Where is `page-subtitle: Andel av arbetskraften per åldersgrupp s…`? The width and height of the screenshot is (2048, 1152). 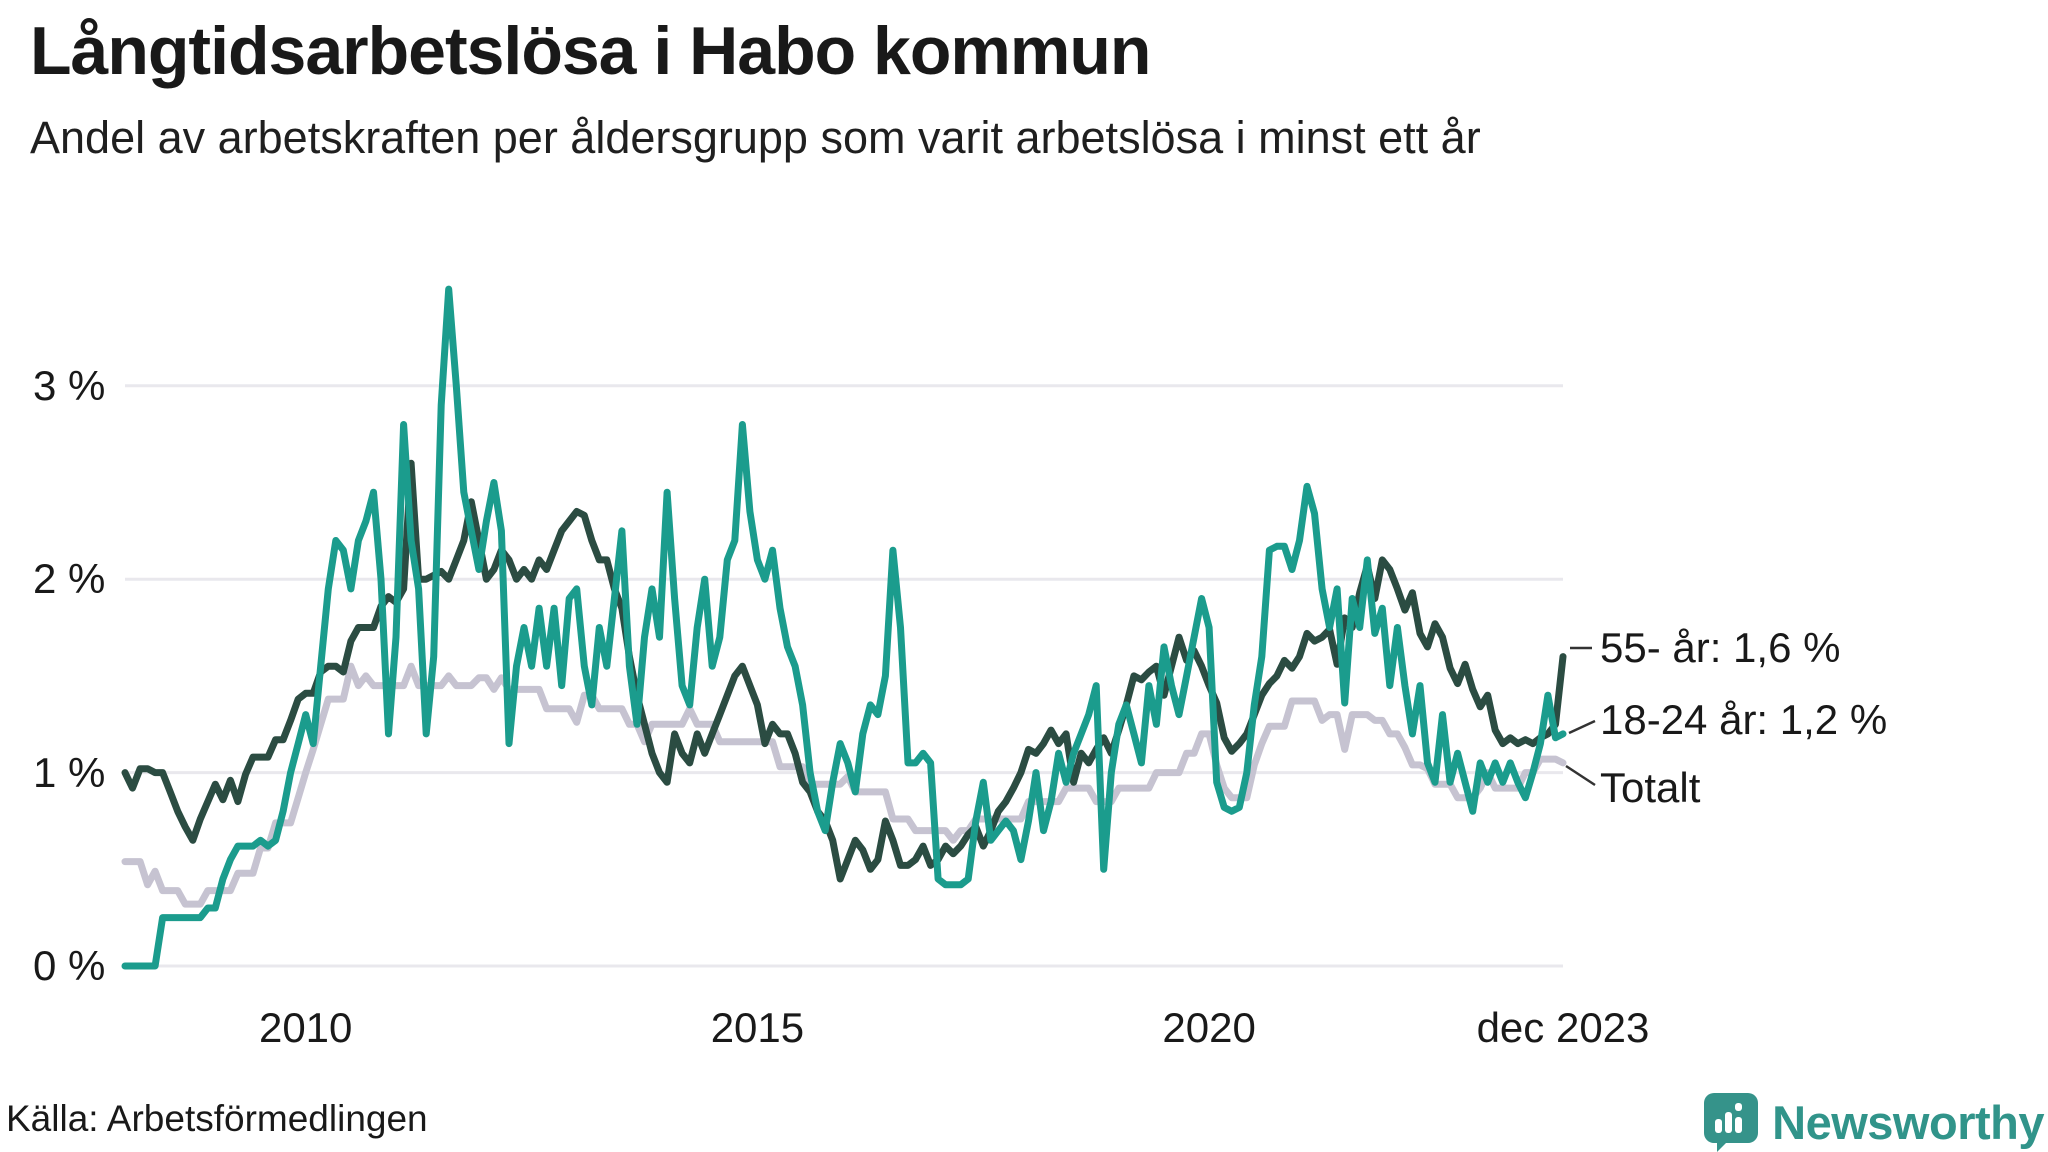
page-subtitle: Andel av arbetskraften per åldersgrupp s… is located at coordinates (755, 137).